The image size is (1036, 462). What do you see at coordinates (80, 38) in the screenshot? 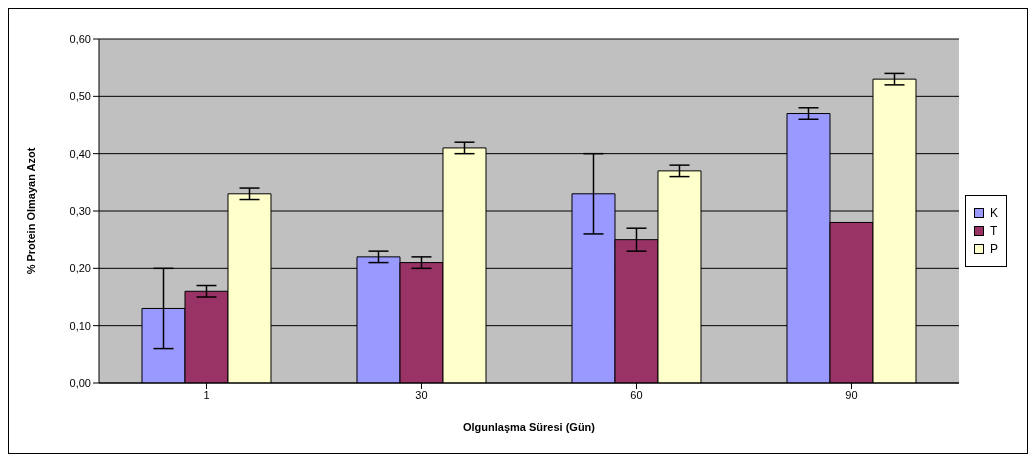
I see `y-tick-label: 0,60` at bounding box center [80, 38].